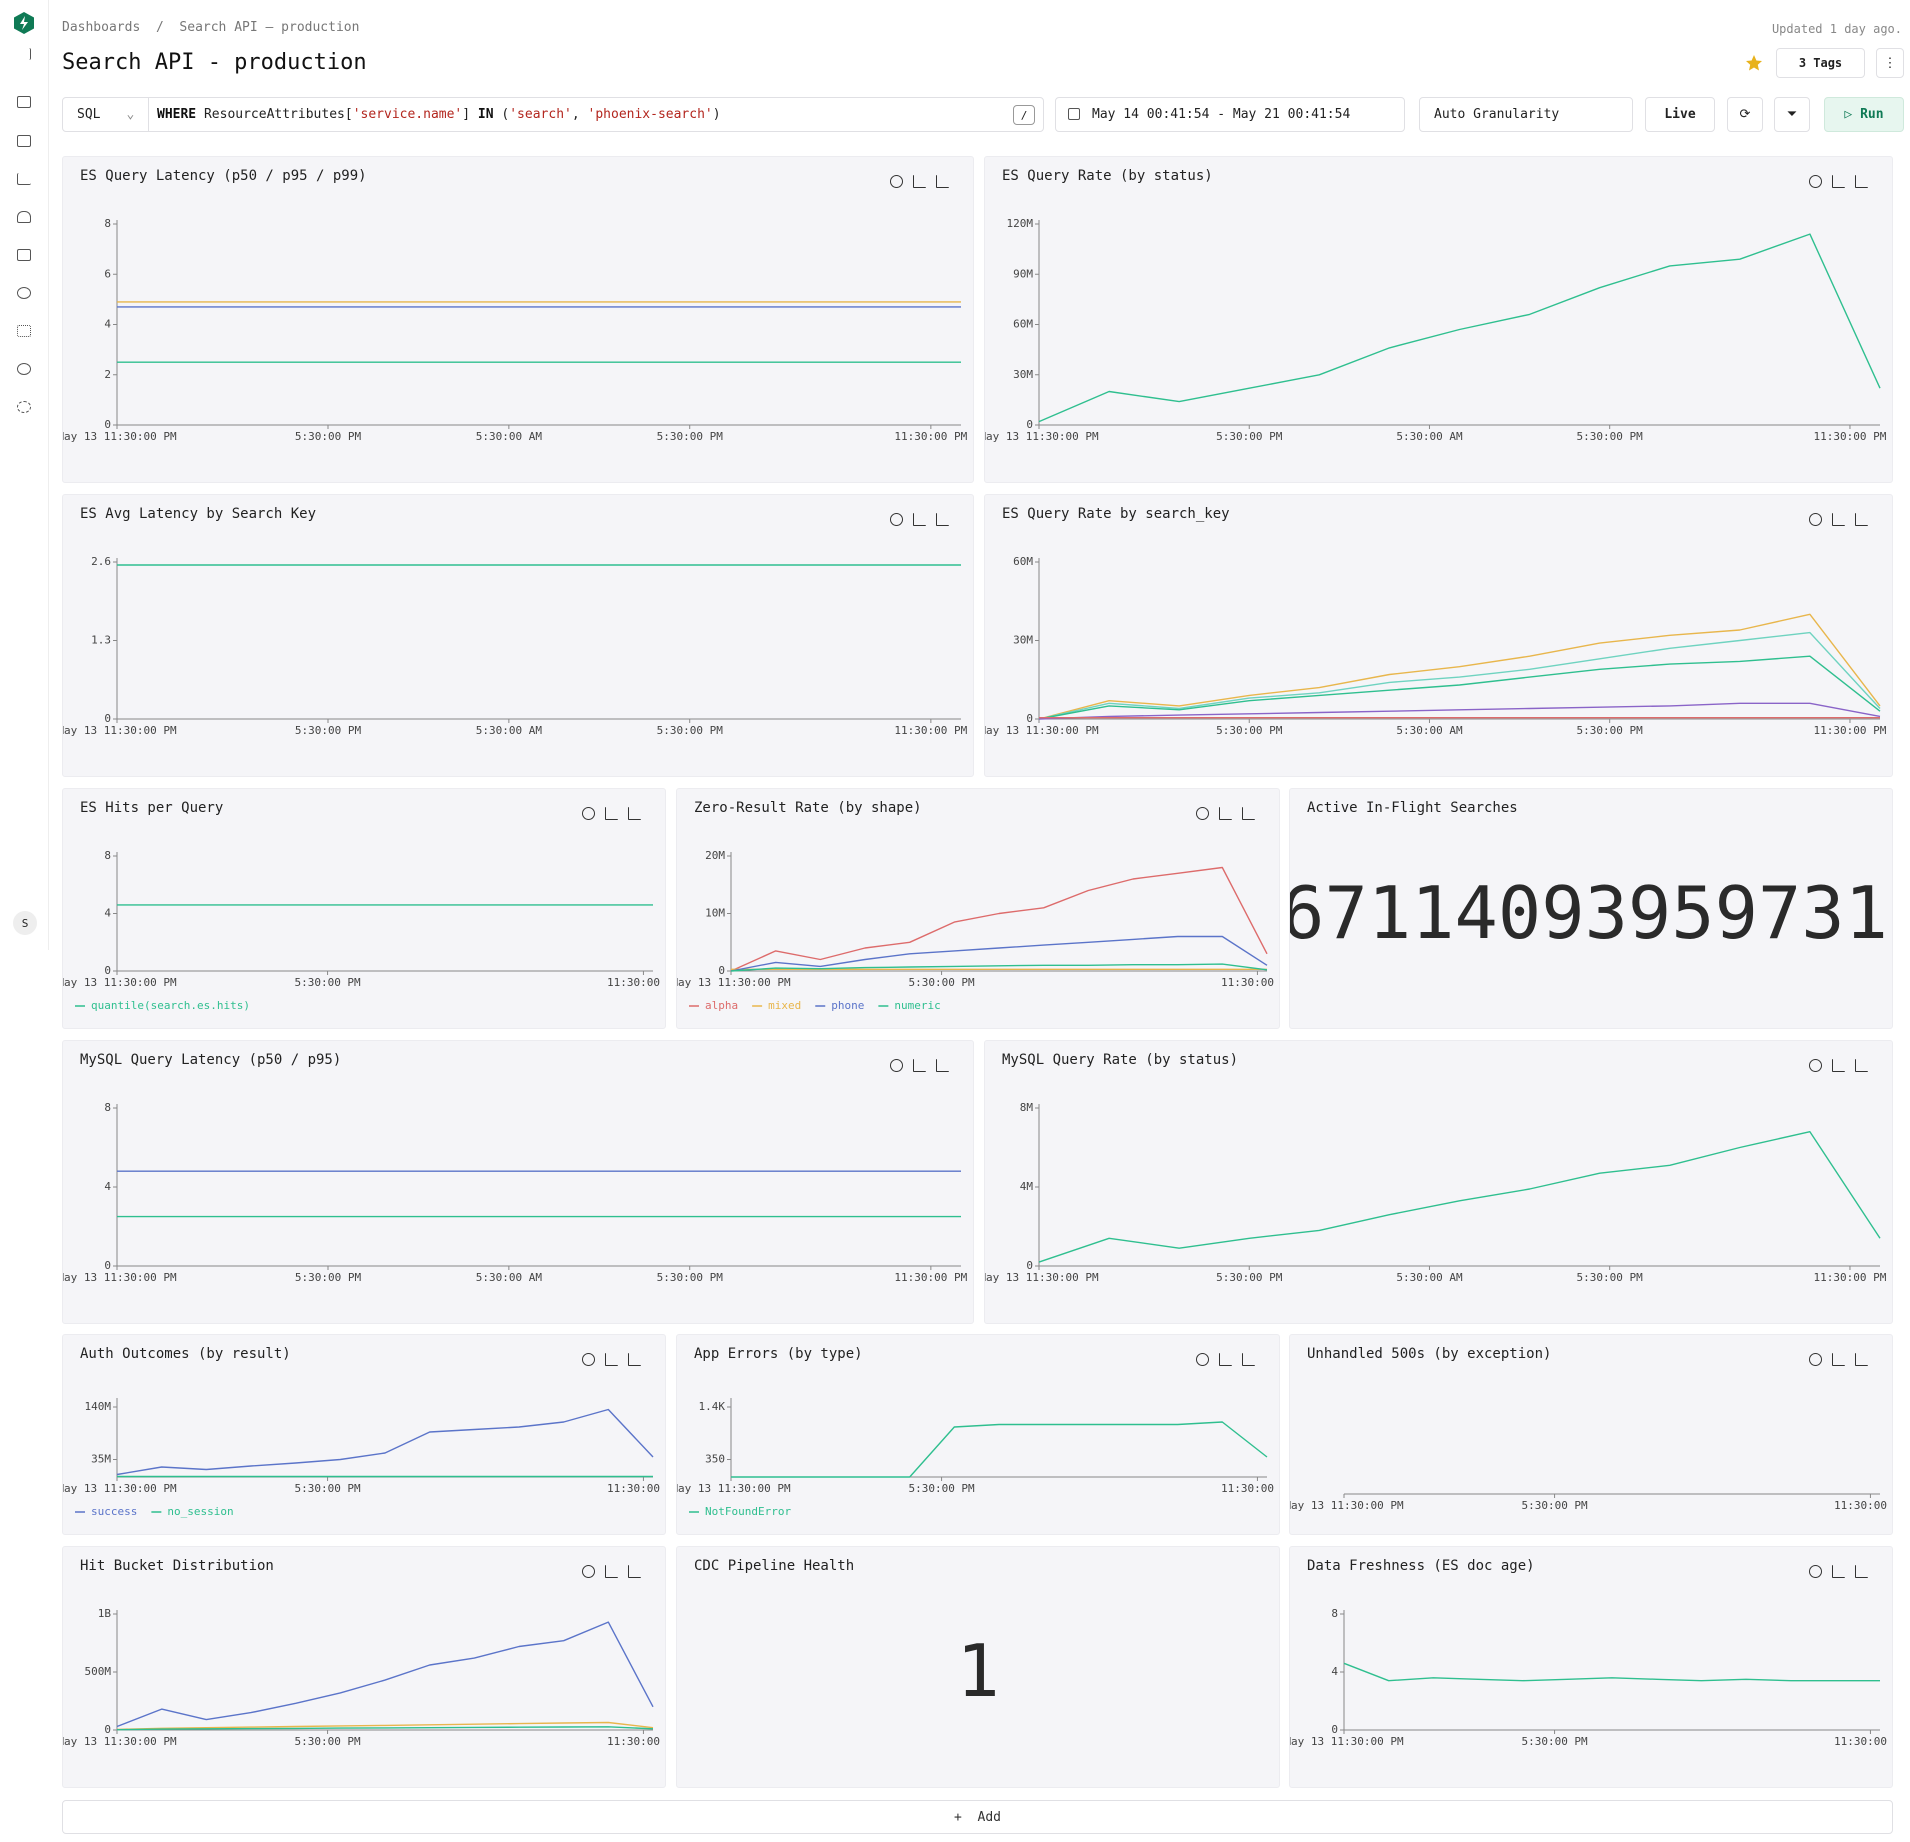  What do you see at coordinates (1792, 114) in the screenshot?
I see `filter-button: ⏷` at bounding box center [1792, 114].